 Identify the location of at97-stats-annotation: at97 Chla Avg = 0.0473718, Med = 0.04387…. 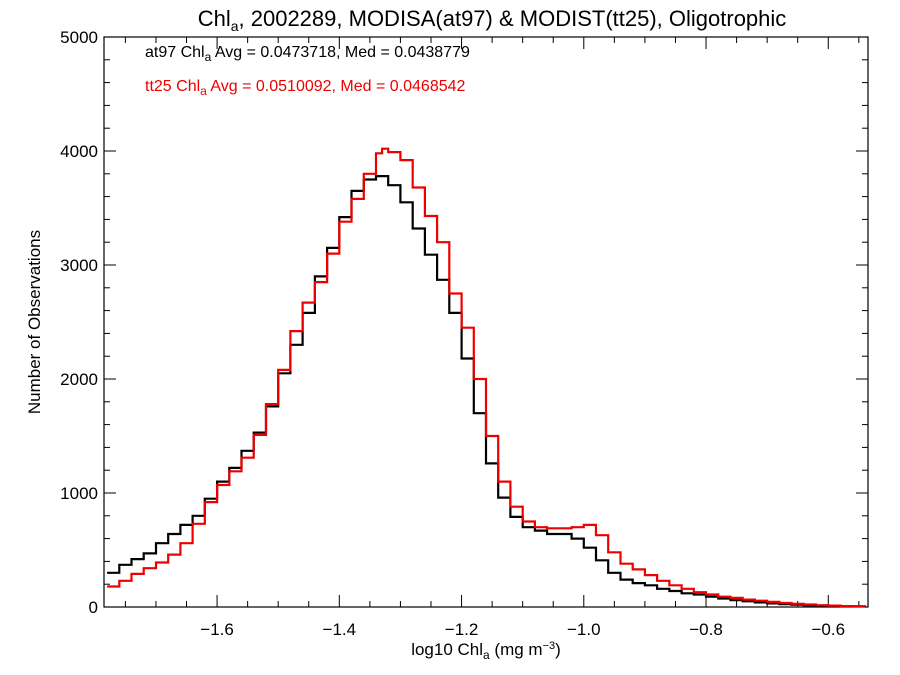
(307, 54).